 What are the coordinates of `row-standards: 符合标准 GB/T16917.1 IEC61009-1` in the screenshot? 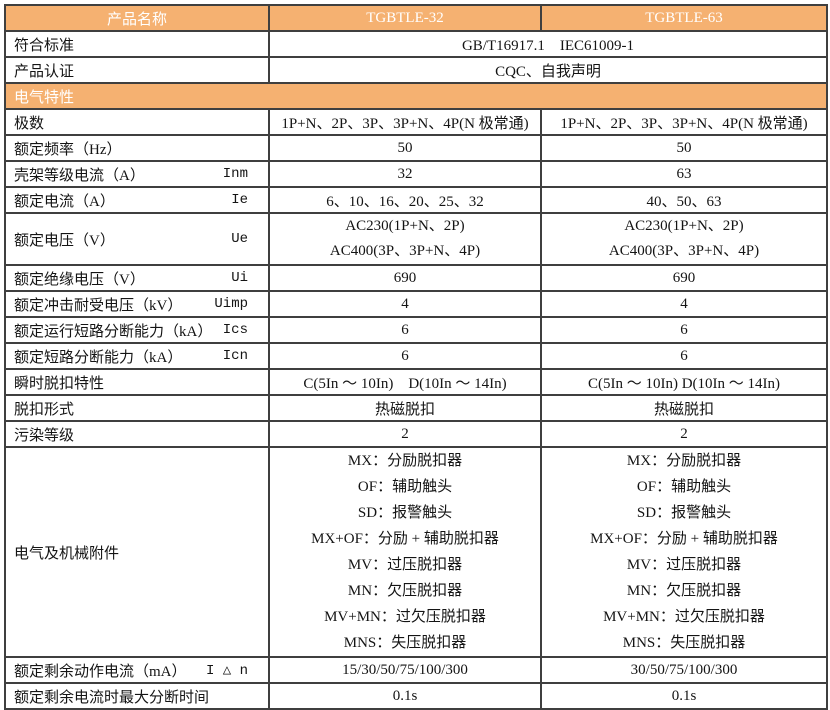 It's located at (416, 44).